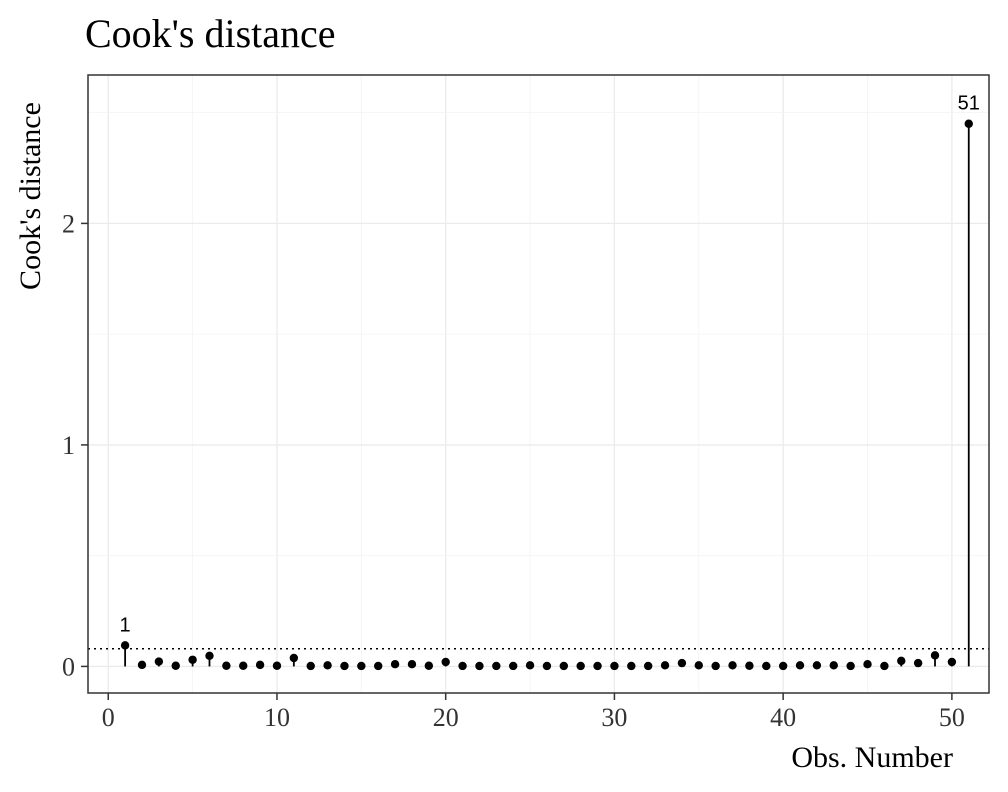 Image resolution: width=1008 pixels, height=792 pixels. I want to click on y-tick-label: 1, so click(68, 445).